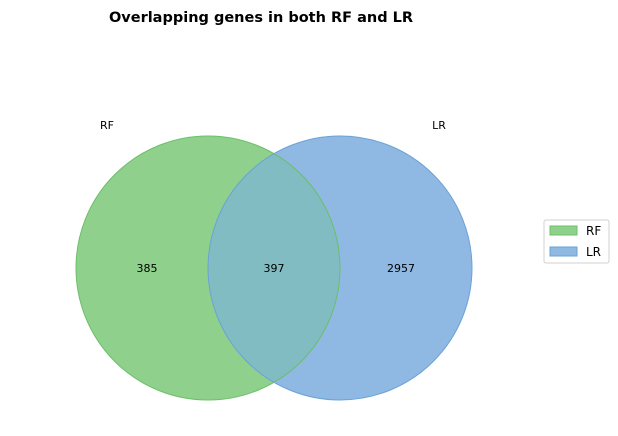 This screenshot has width=618, height=436. I want to click on count-only-lr: 2957, so click(401, 268).